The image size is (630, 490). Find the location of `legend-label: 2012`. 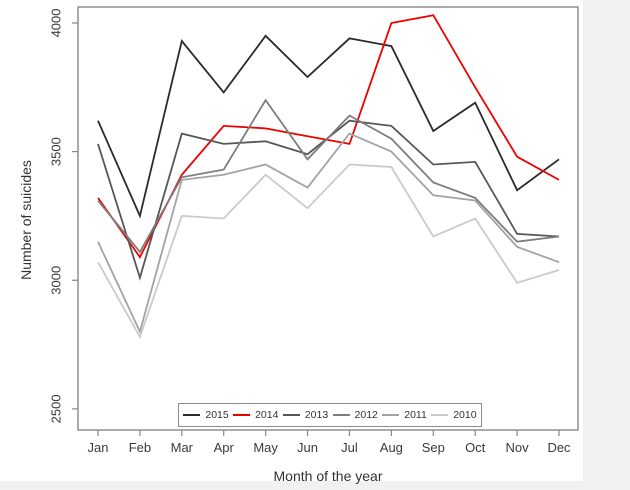

legend-label: 2012 is located at coordinates (366, 414).